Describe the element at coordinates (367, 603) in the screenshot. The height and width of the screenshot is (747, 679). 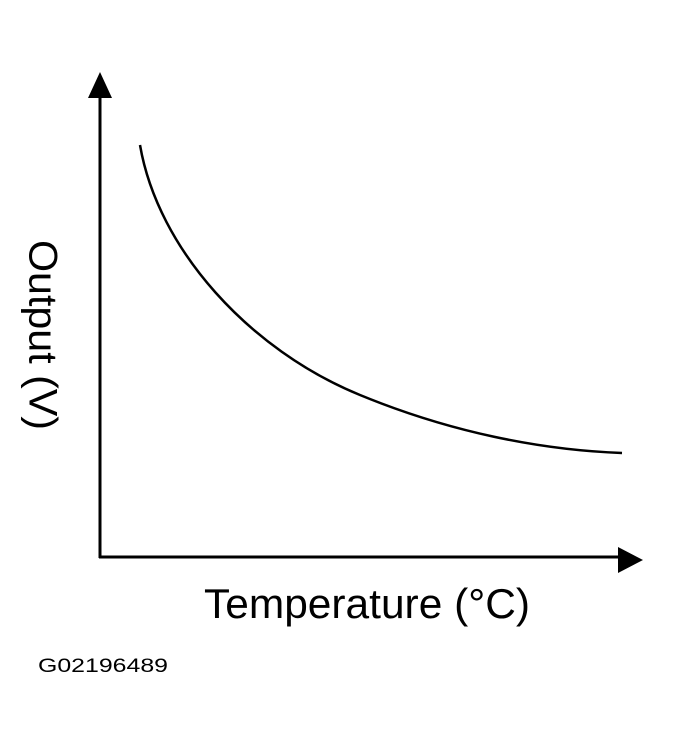
I see `x-axis-label: Temperature (°C)` at that location.